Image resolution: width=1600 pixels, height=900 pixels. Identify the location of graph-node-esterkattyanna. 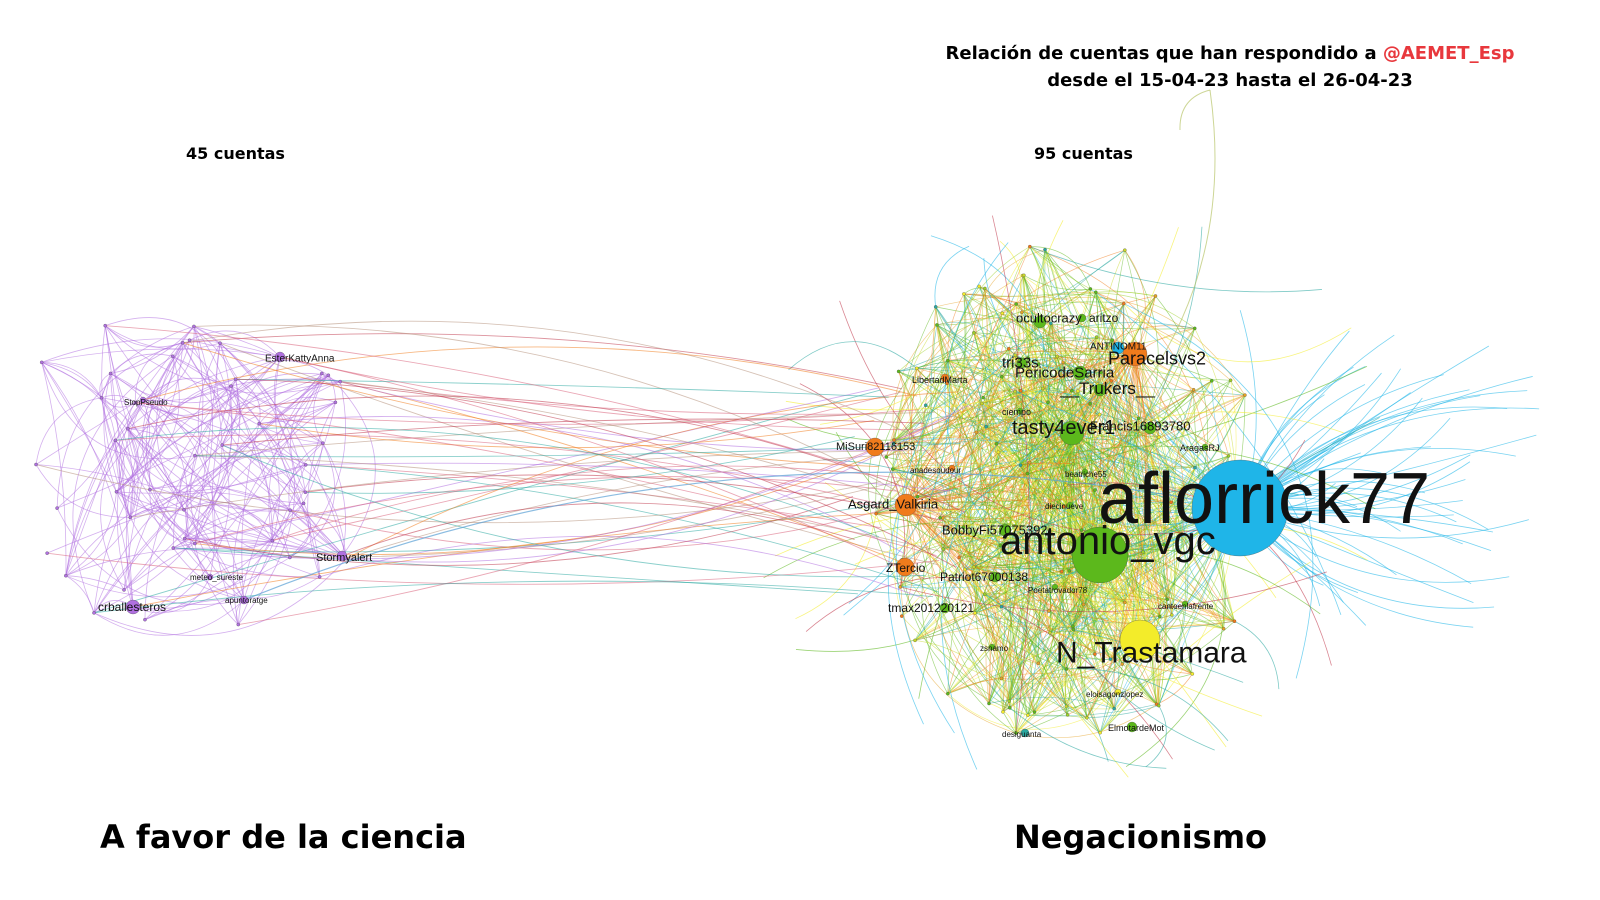
(280, 357).